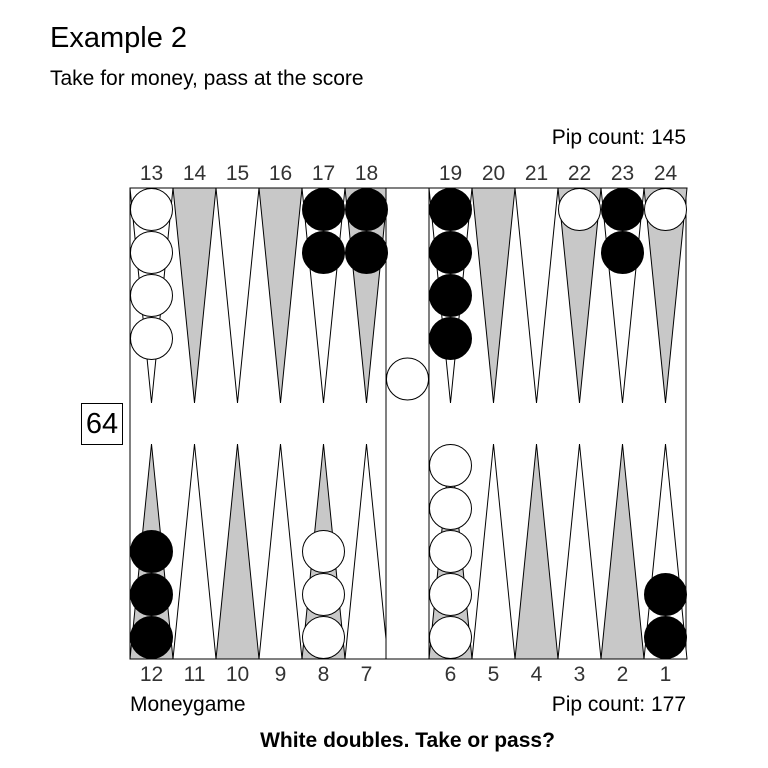 The width and height of the screenshot is (768, 768). Describe the element at coordinates (237, 295) in the screenshot. I see `point-15-triangle` at that location.